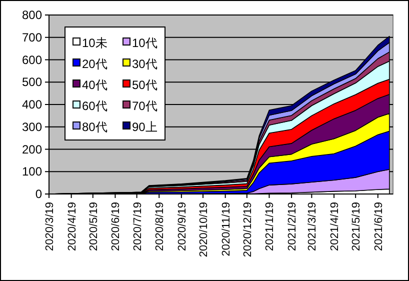 The image size is (409, 281). What do you see at coordinates (145, 85) in the screenshot?
I see `legend-label: 50代` at bounding box center [145, 85].